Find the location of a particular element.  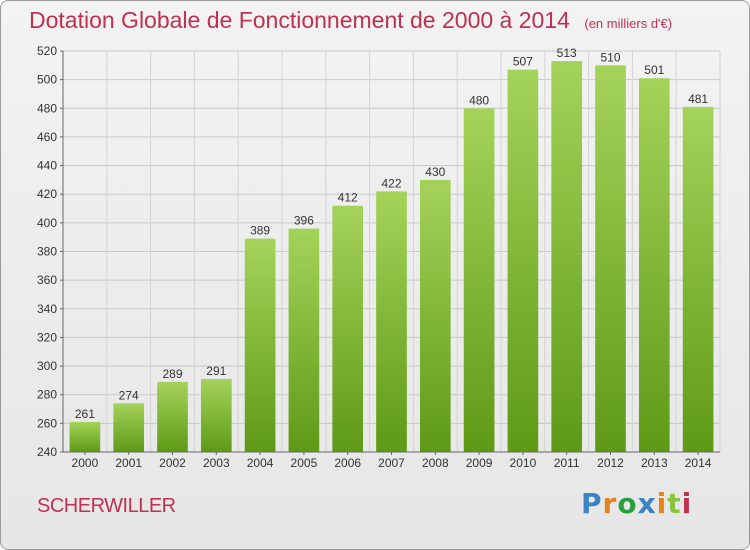

x-tick-label: 2002 is located at coordinates (172, 463).